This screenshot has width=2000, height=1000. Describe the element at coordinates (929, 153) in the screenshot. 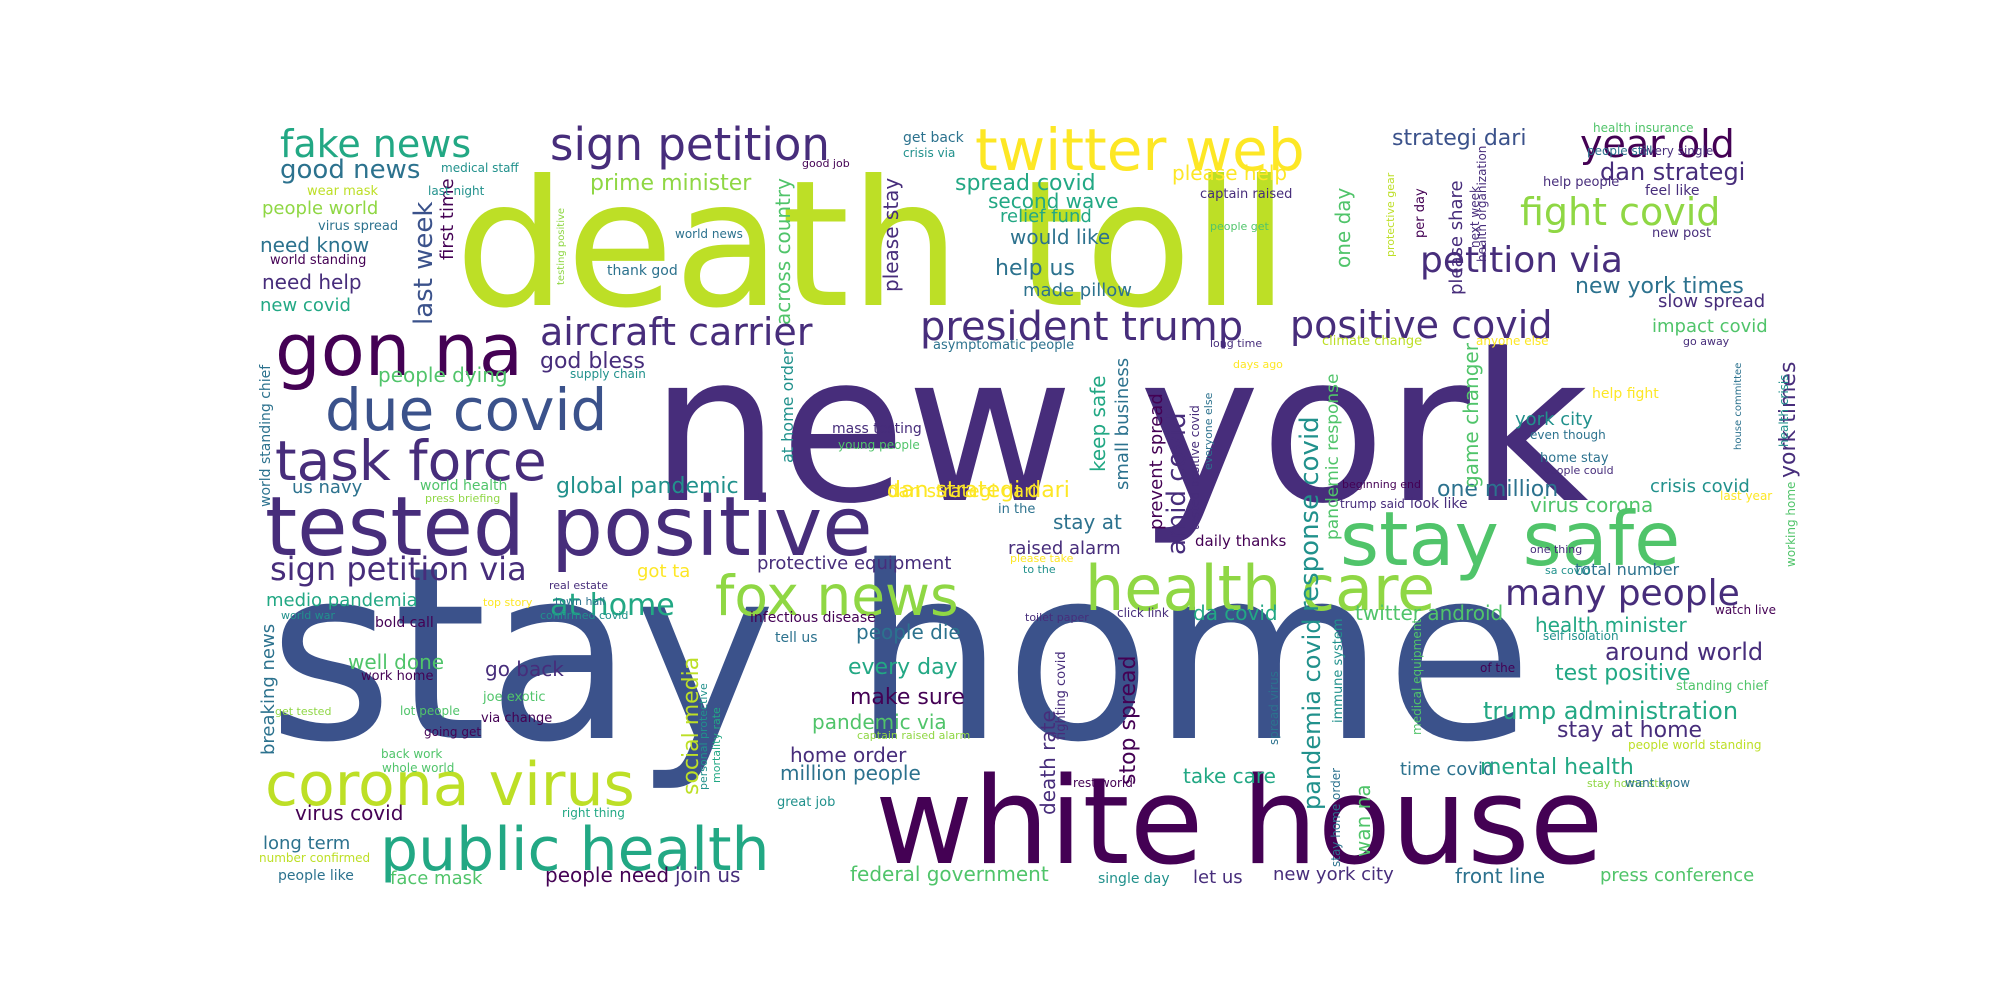

I see `cloud-word: crisis via` at that location.